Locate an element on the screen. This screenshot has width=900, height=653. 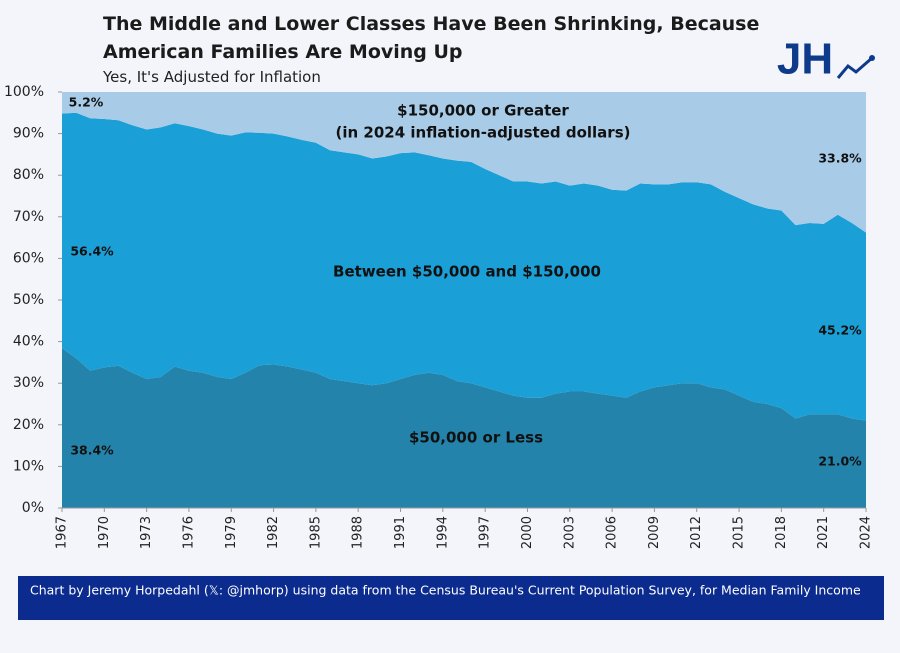
x-tick-label: 1988 is located at coordinates (358, 532).